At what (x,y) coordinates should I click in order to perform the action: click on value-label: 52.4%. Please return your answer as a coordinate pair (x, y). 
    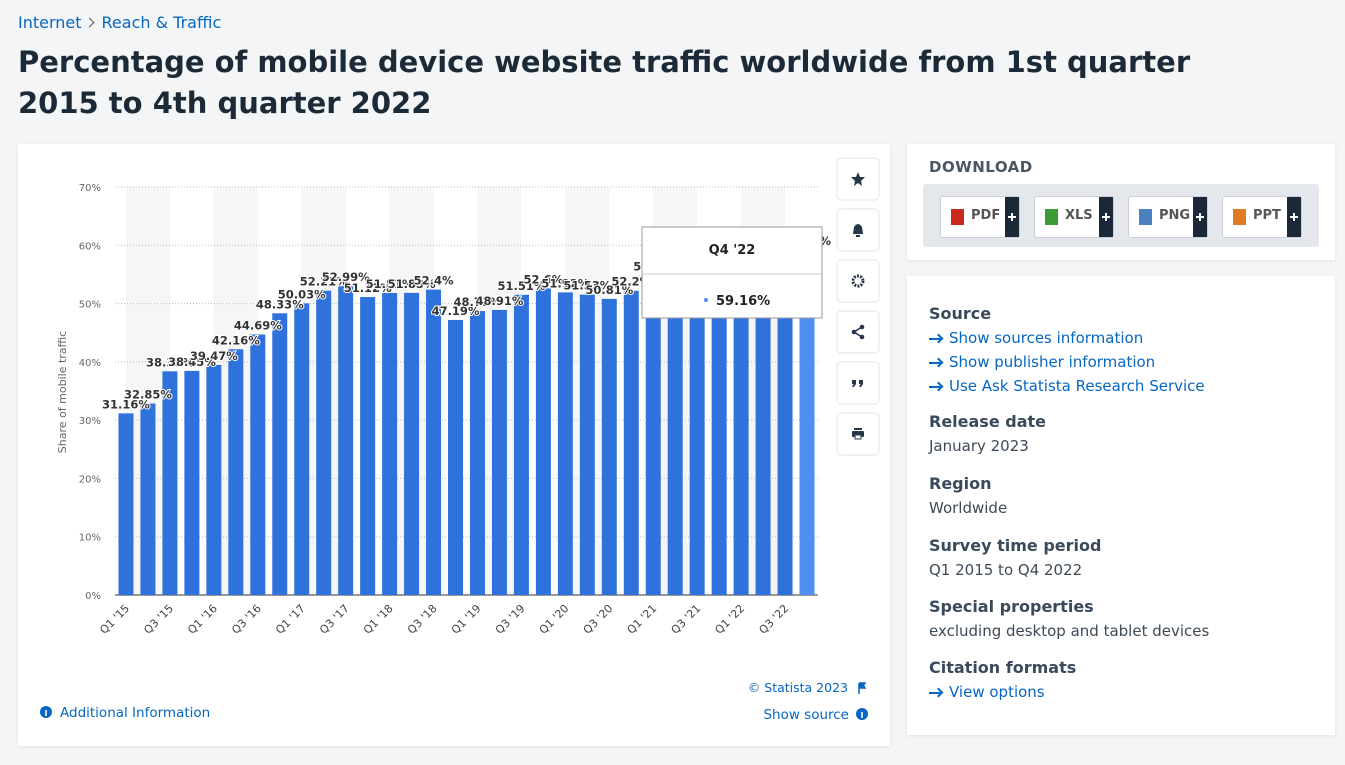
    Looking at the image, I should click on (434, 281).